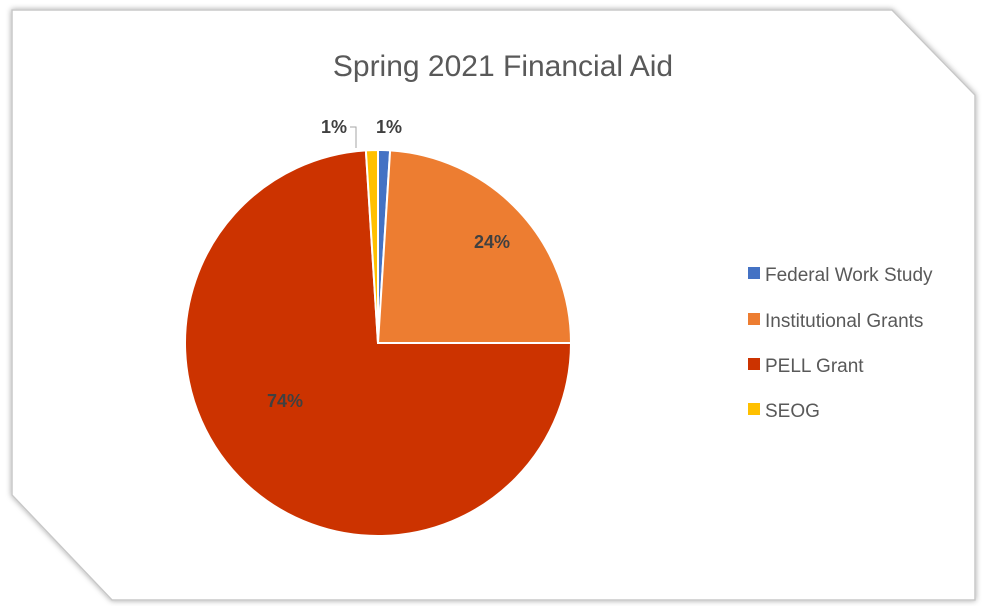  Describe the element at coordinates (754, 364) in the screenshot. I see `legend-swatch-pell-grant` at that location.